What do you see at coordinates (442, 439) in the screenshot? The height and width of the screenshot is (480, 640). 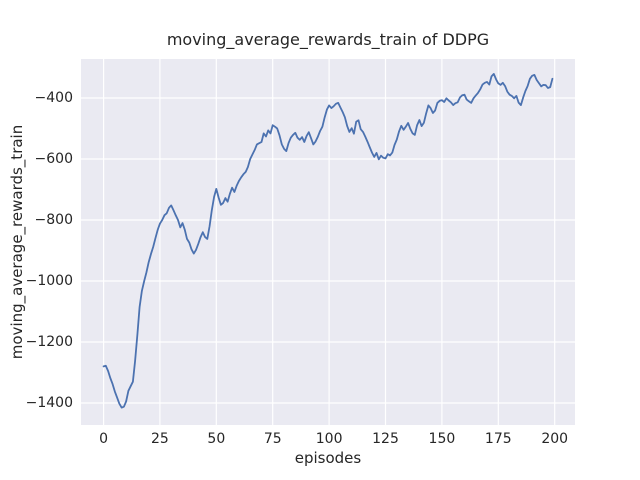 I see `x-tick-label: 150` at bounding box center [442, 439].